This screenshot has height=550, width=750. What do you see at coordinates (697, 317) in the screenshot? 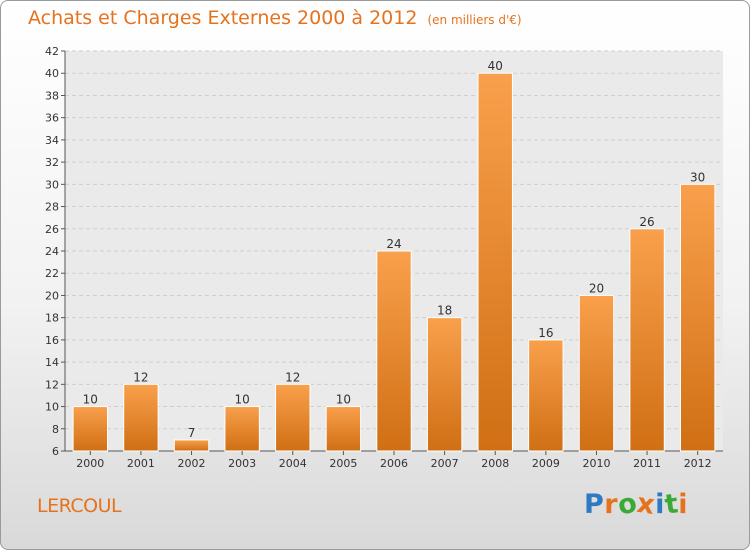
I see `bar-2012` at bounding box center [697, 317].